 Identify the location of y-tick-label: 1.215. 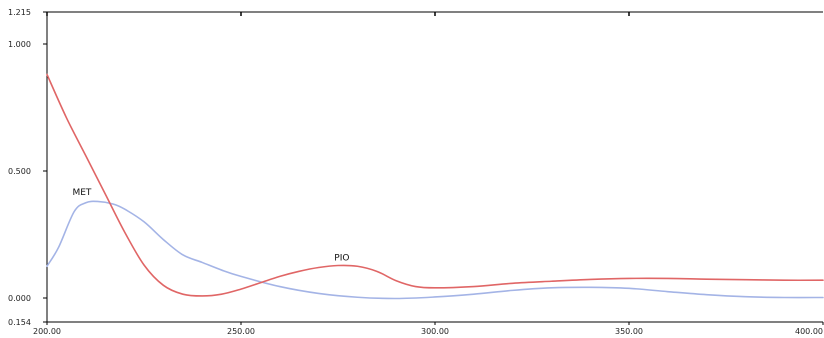
(19, 12).